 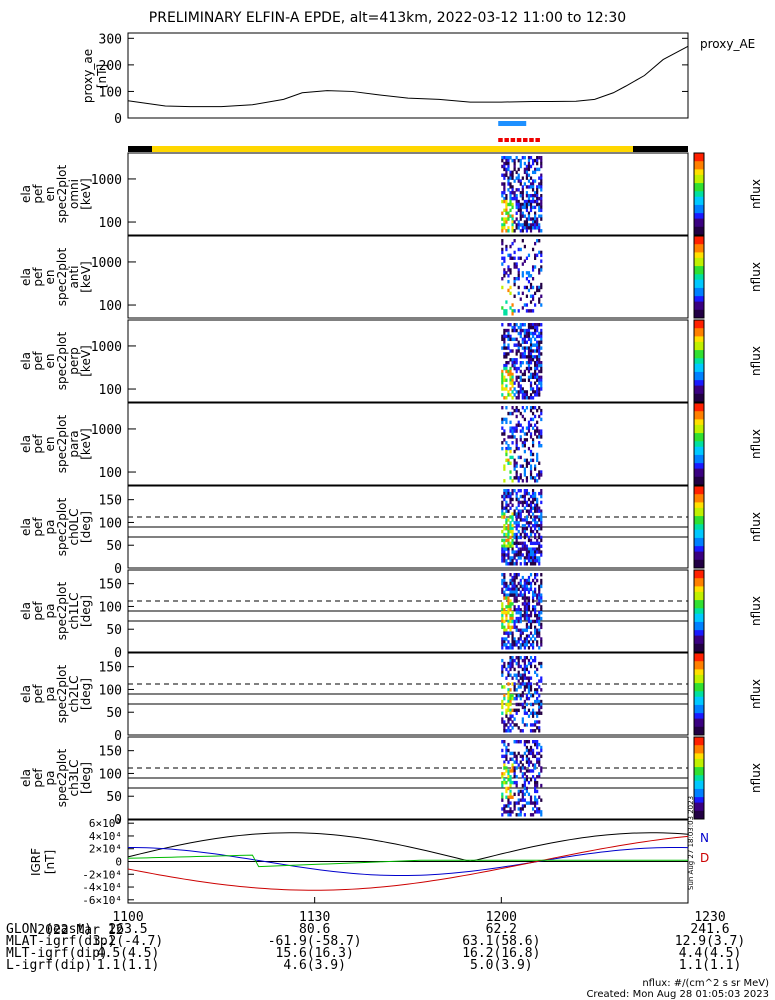 I want to click on igrf-tick-label: 6×10⁴, so click(x=105, y=823).